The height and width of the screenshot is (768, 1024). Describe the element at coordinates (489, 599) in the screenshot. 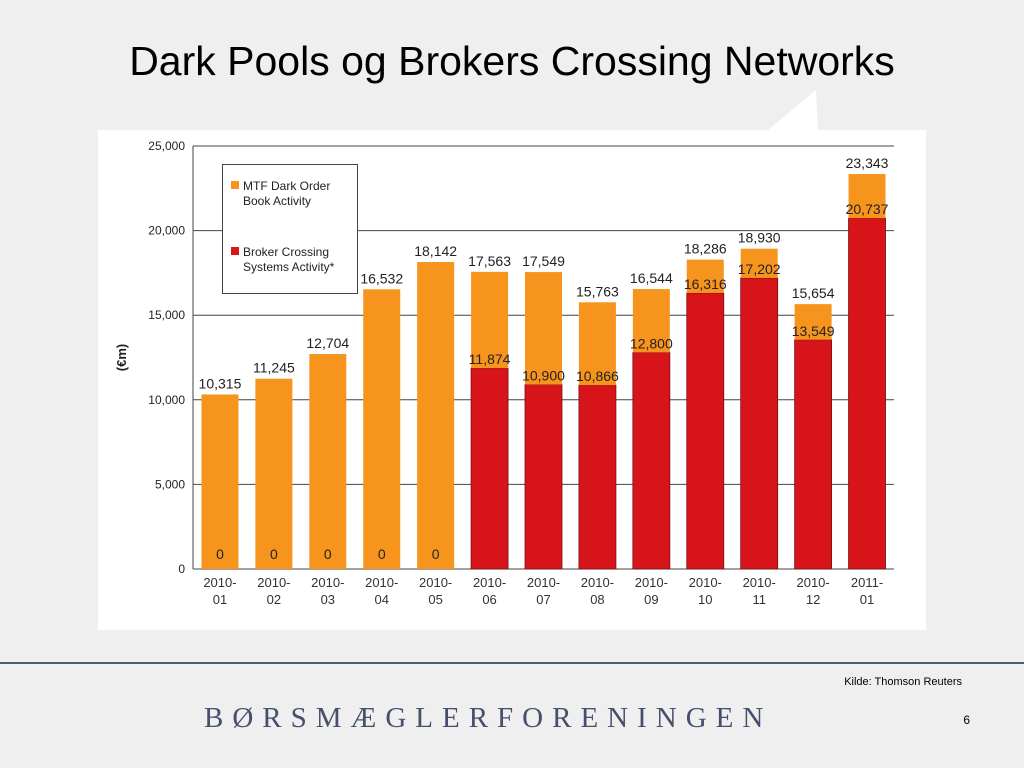

I see `x-tick-label: 06` at that location.